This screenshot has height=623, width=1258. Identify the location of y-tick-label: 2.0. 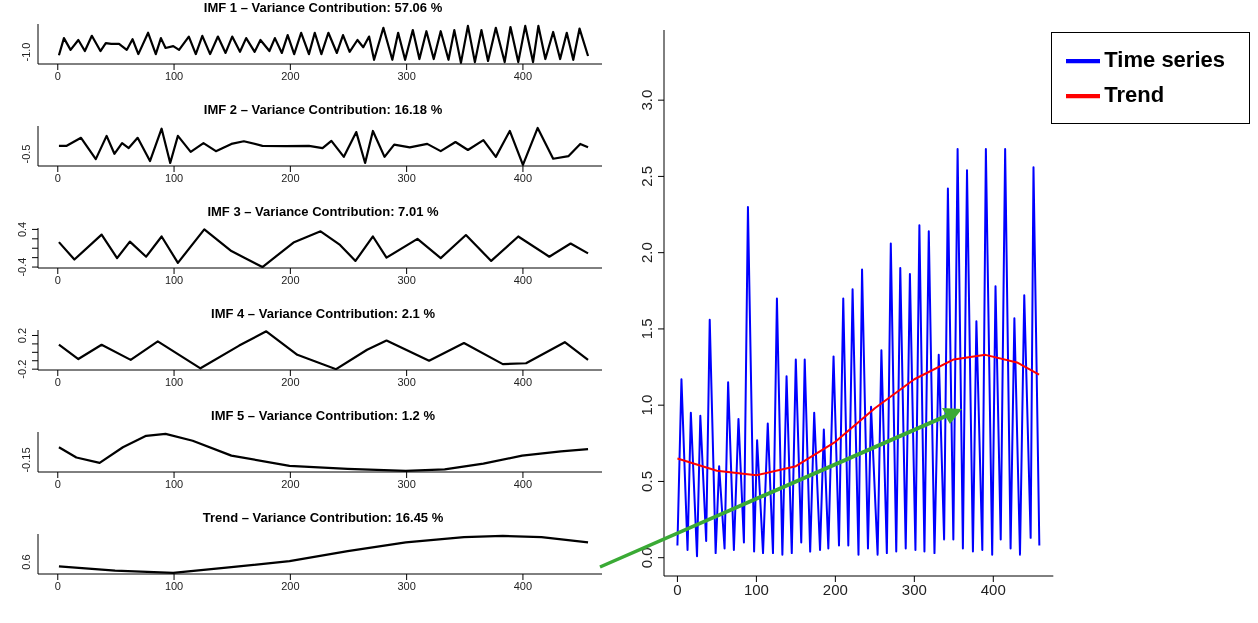
(646, 253).